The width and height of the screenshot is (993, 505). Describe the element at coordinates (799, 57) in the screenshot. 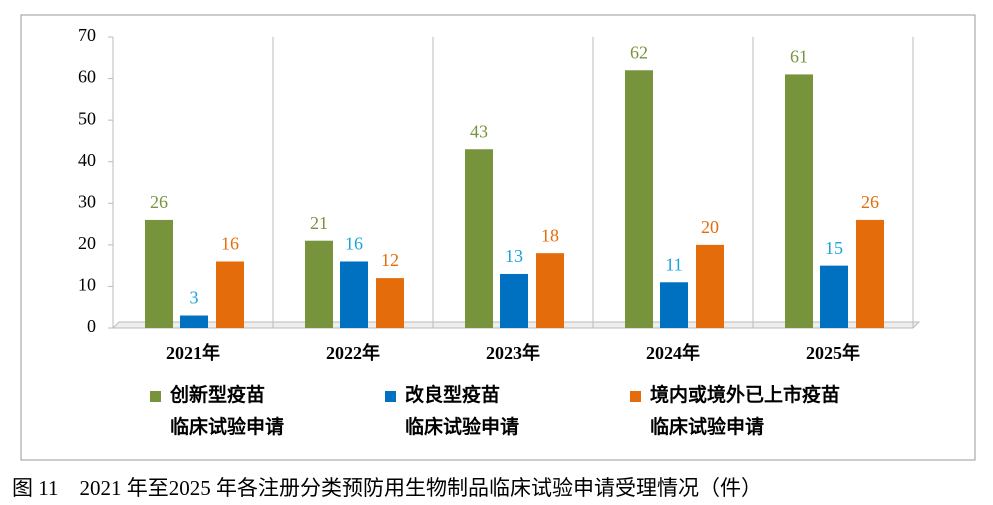

I see `data-label: 61` at that location.